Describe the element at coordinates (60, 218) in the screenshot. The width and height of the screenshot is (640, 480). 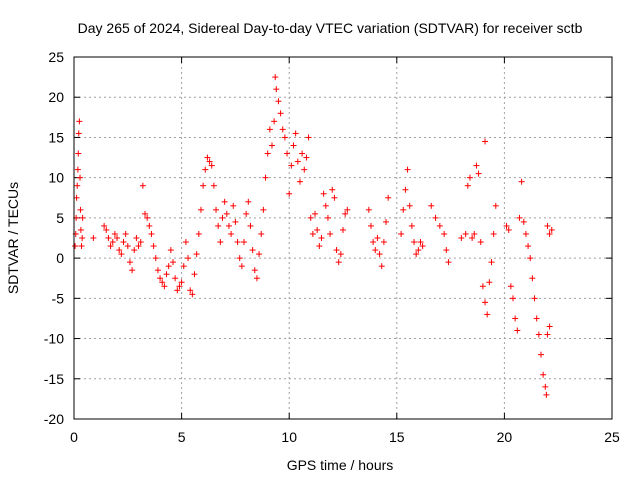
I see `y-tick-label: 5` at that location.